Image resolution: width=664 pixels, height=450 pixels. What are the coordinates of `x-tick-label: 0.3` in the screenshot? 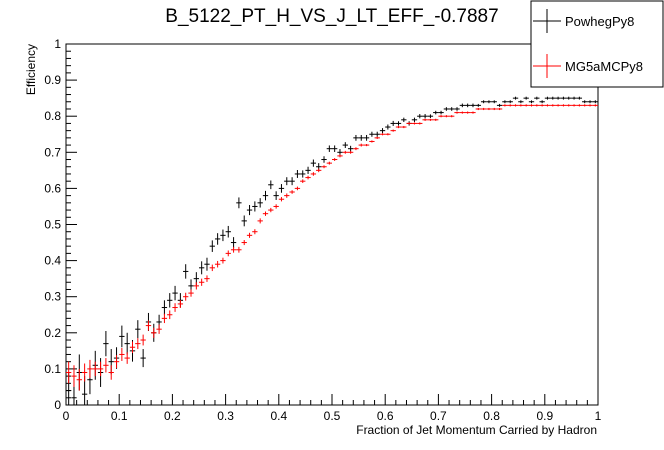 It's located at (225, 416).